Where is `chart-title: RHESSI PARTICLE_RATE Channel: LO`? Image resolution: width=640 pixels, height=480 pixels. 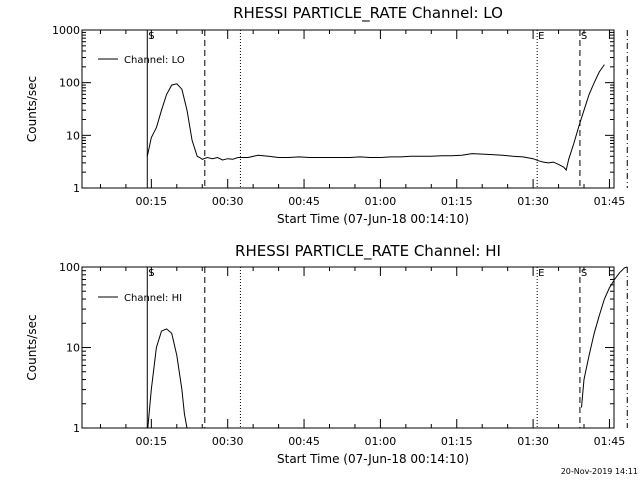
chart-title: RHESSI PARTICLE_RATE Channel: LO is located at coordinates (368, 13).